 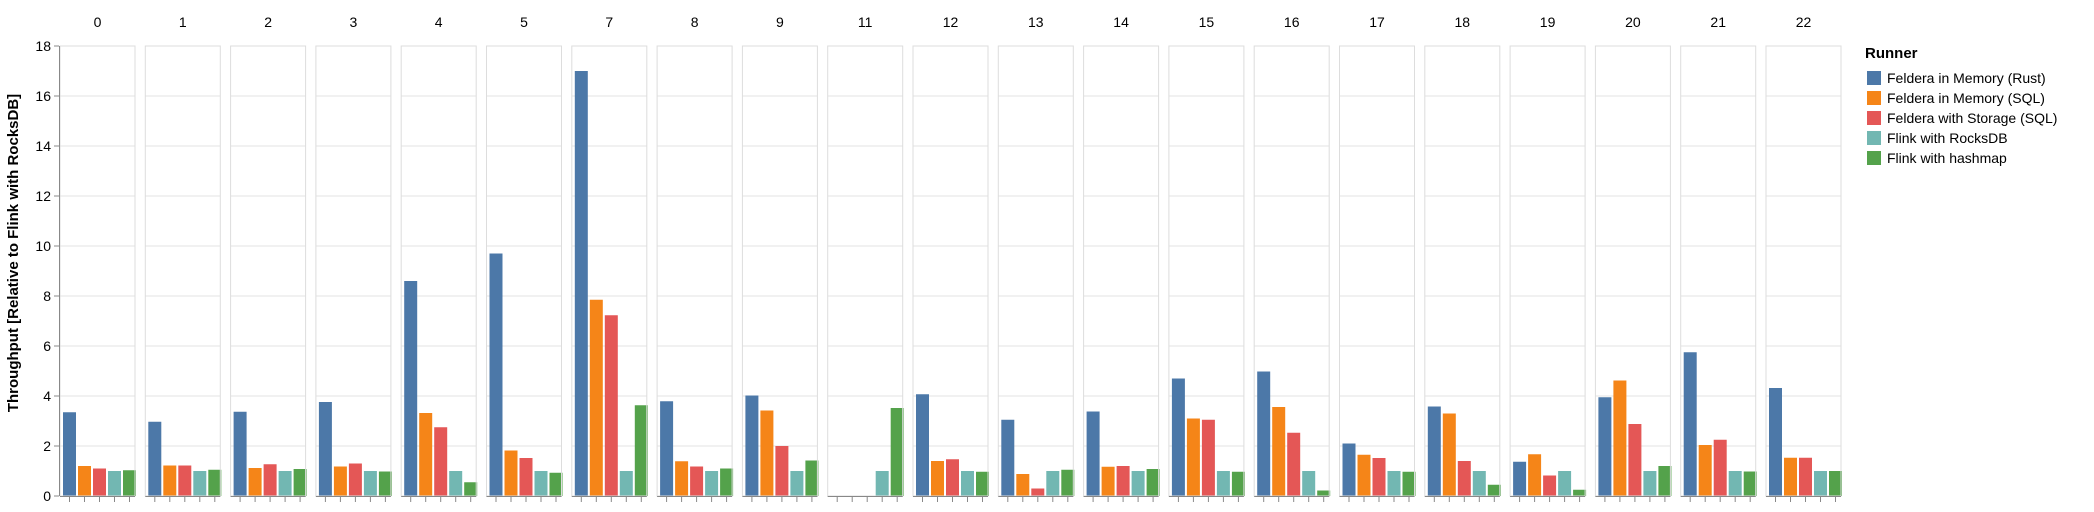 I want to click on facet-11: 11, so click(x=865, y=258).